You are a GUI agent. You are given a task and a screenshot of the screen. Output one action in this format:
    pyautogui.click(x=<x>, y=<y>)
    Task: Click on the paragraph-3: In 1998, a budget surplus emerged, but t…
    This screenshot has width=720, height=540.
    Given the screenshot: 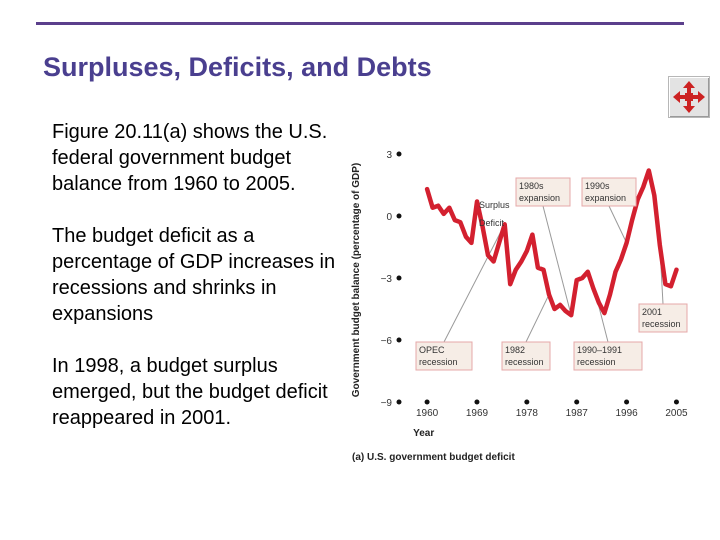 What is the action you would take?
    pyautogui.click(x=190, y=392)
    